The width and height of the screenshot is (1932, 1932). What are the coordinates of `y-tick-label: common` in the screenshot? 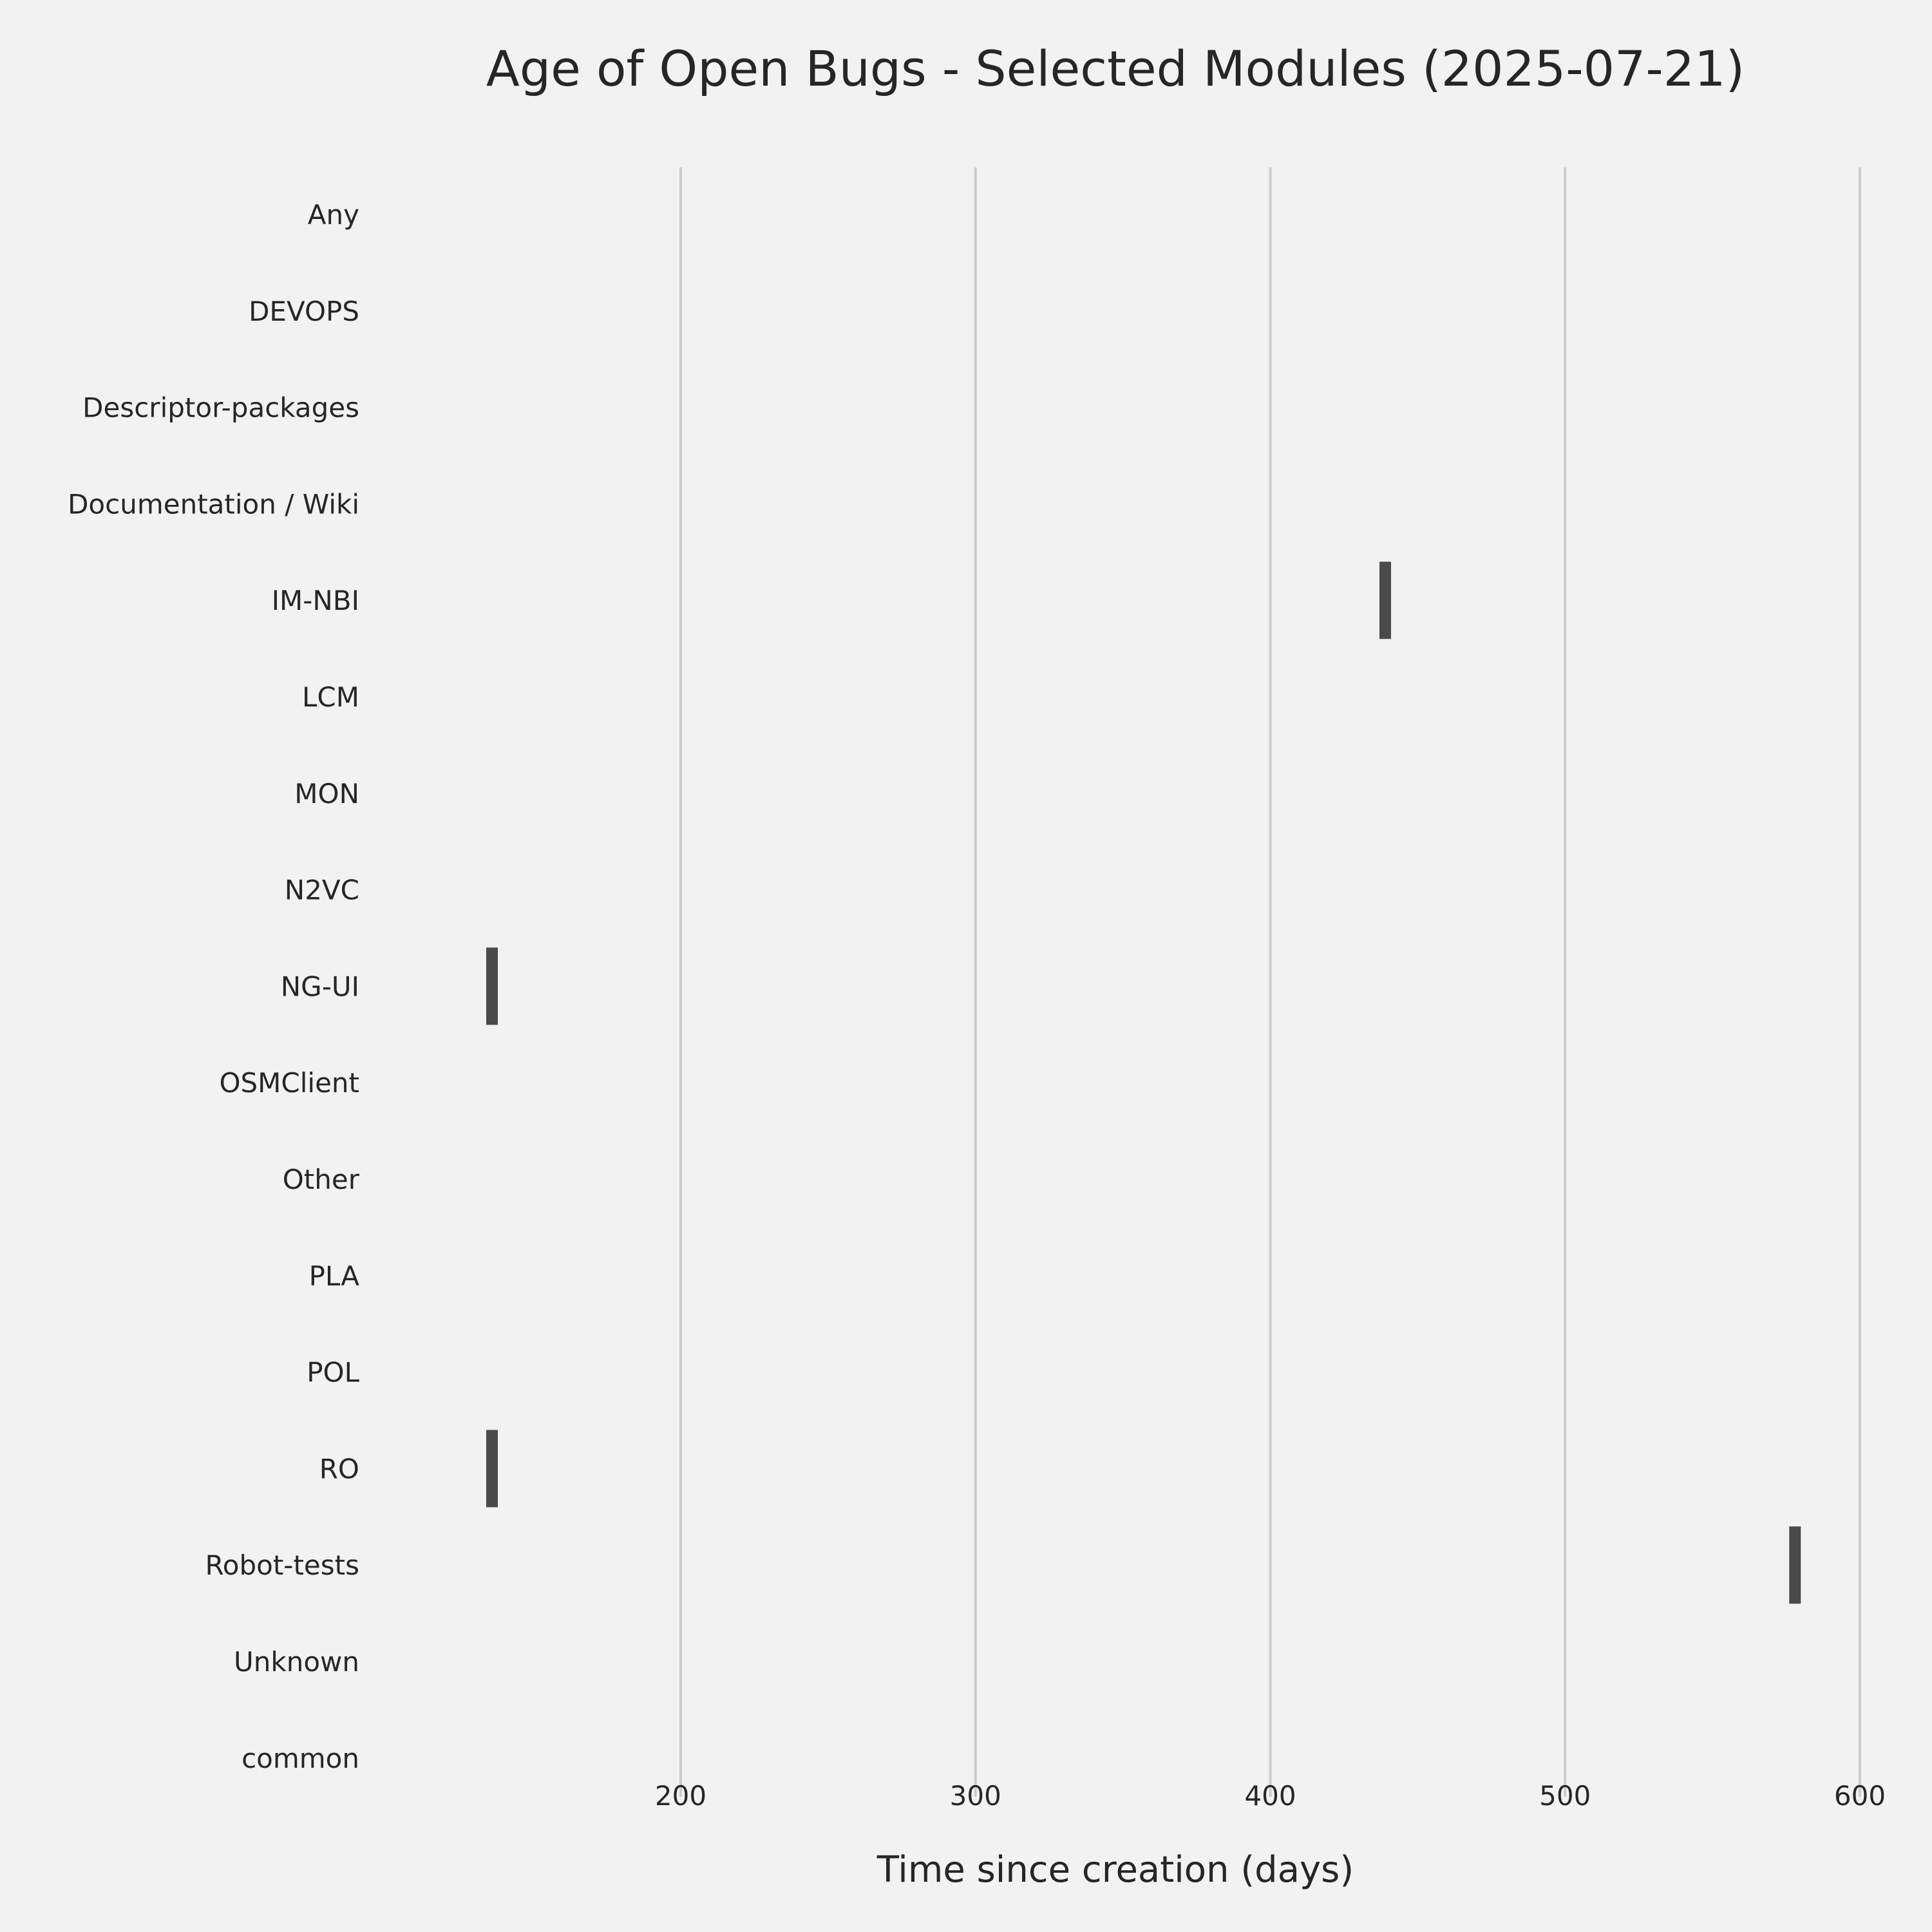 It's located at (301, 1758).